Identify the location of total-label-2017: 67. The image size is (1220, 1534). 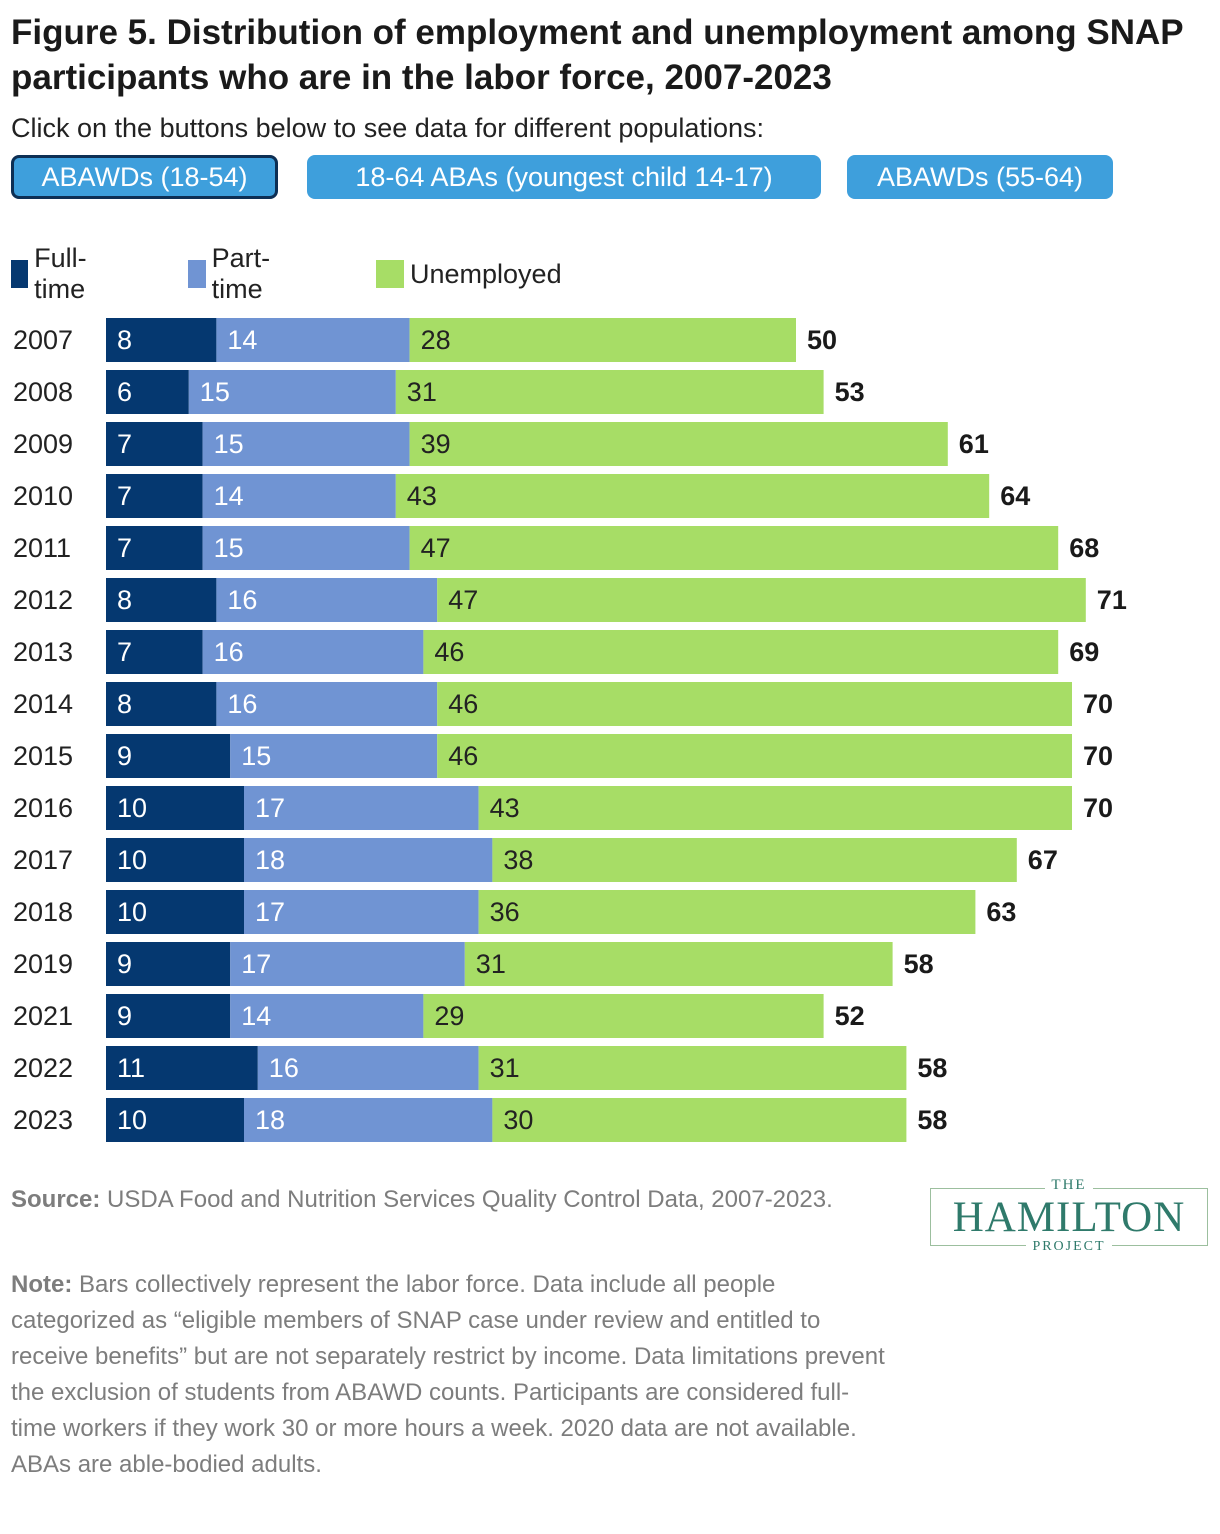
(1043, 860).